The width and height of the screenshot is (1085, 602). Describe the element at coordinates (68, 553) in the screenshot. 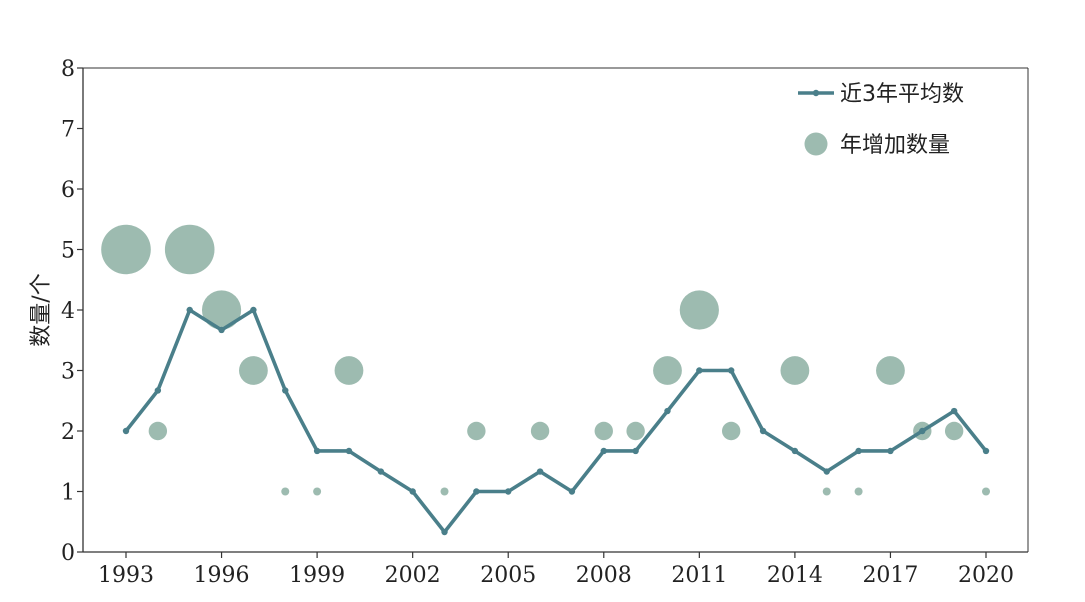

I see `y-tick-label: 0` at that location.